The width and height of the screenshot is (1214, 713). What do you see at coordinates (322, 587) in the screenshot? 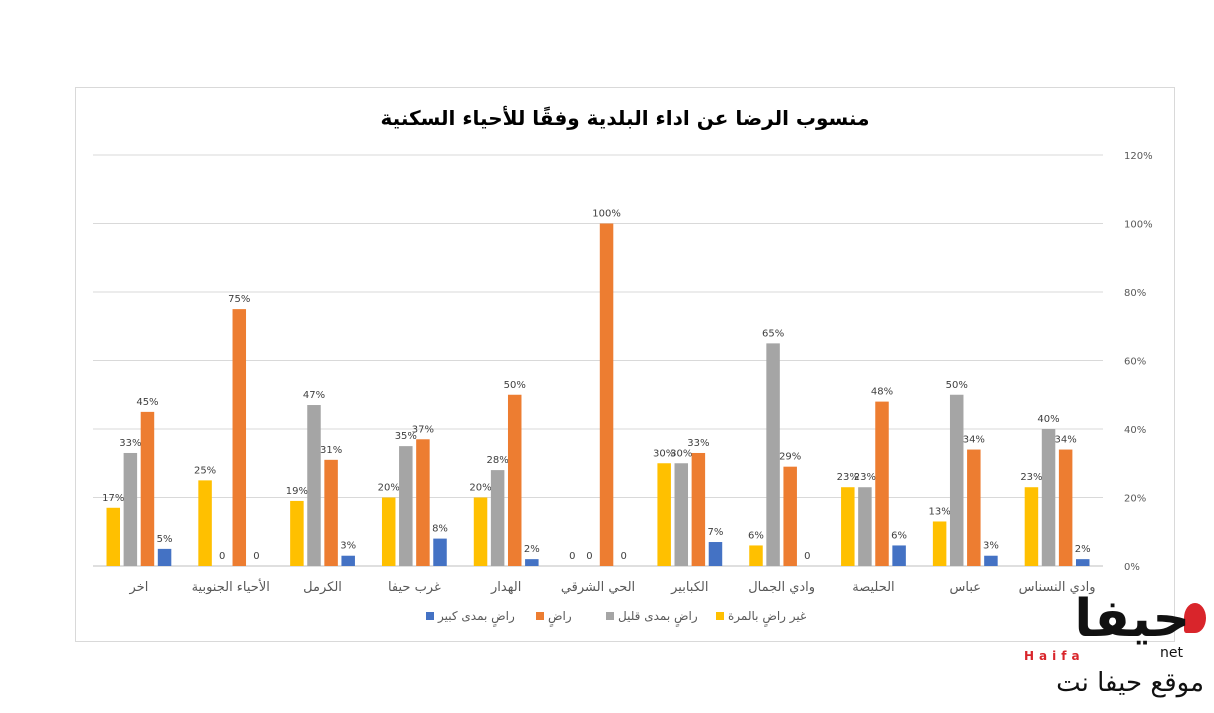
I see `x-tick-label: الكرمل` at bounding box center [322, 587].